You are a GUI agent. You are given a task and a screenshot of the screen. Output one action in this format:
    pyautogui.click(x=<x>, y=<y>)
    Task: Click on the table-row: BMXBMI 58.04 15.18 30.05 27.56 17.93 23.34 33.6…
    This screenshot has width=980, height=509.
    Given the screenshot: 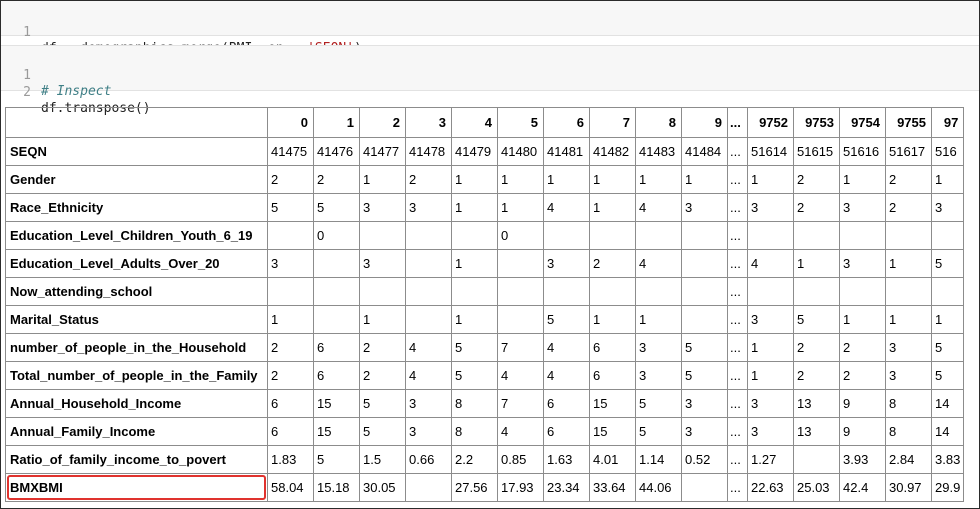 What is the action you would take?
    pyautogui.click(x=485, y=487)
    